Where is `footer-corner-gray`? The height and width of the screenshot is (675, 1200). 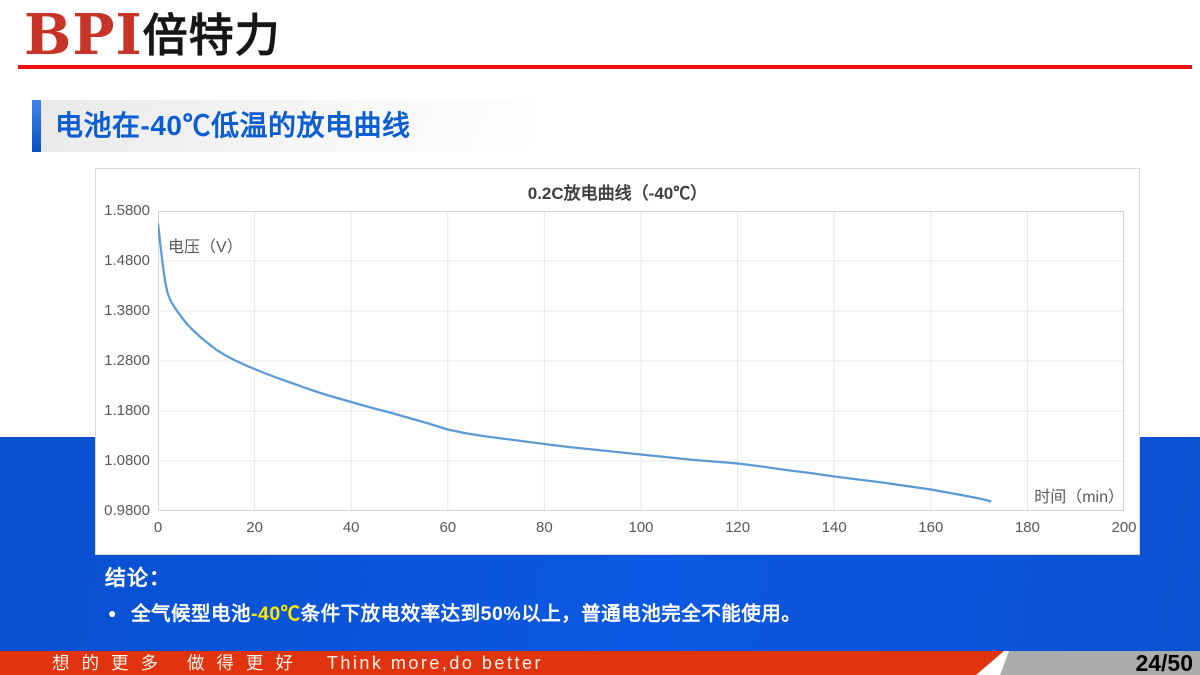 footer-corner-gray is located at coordinates (1100, 663).